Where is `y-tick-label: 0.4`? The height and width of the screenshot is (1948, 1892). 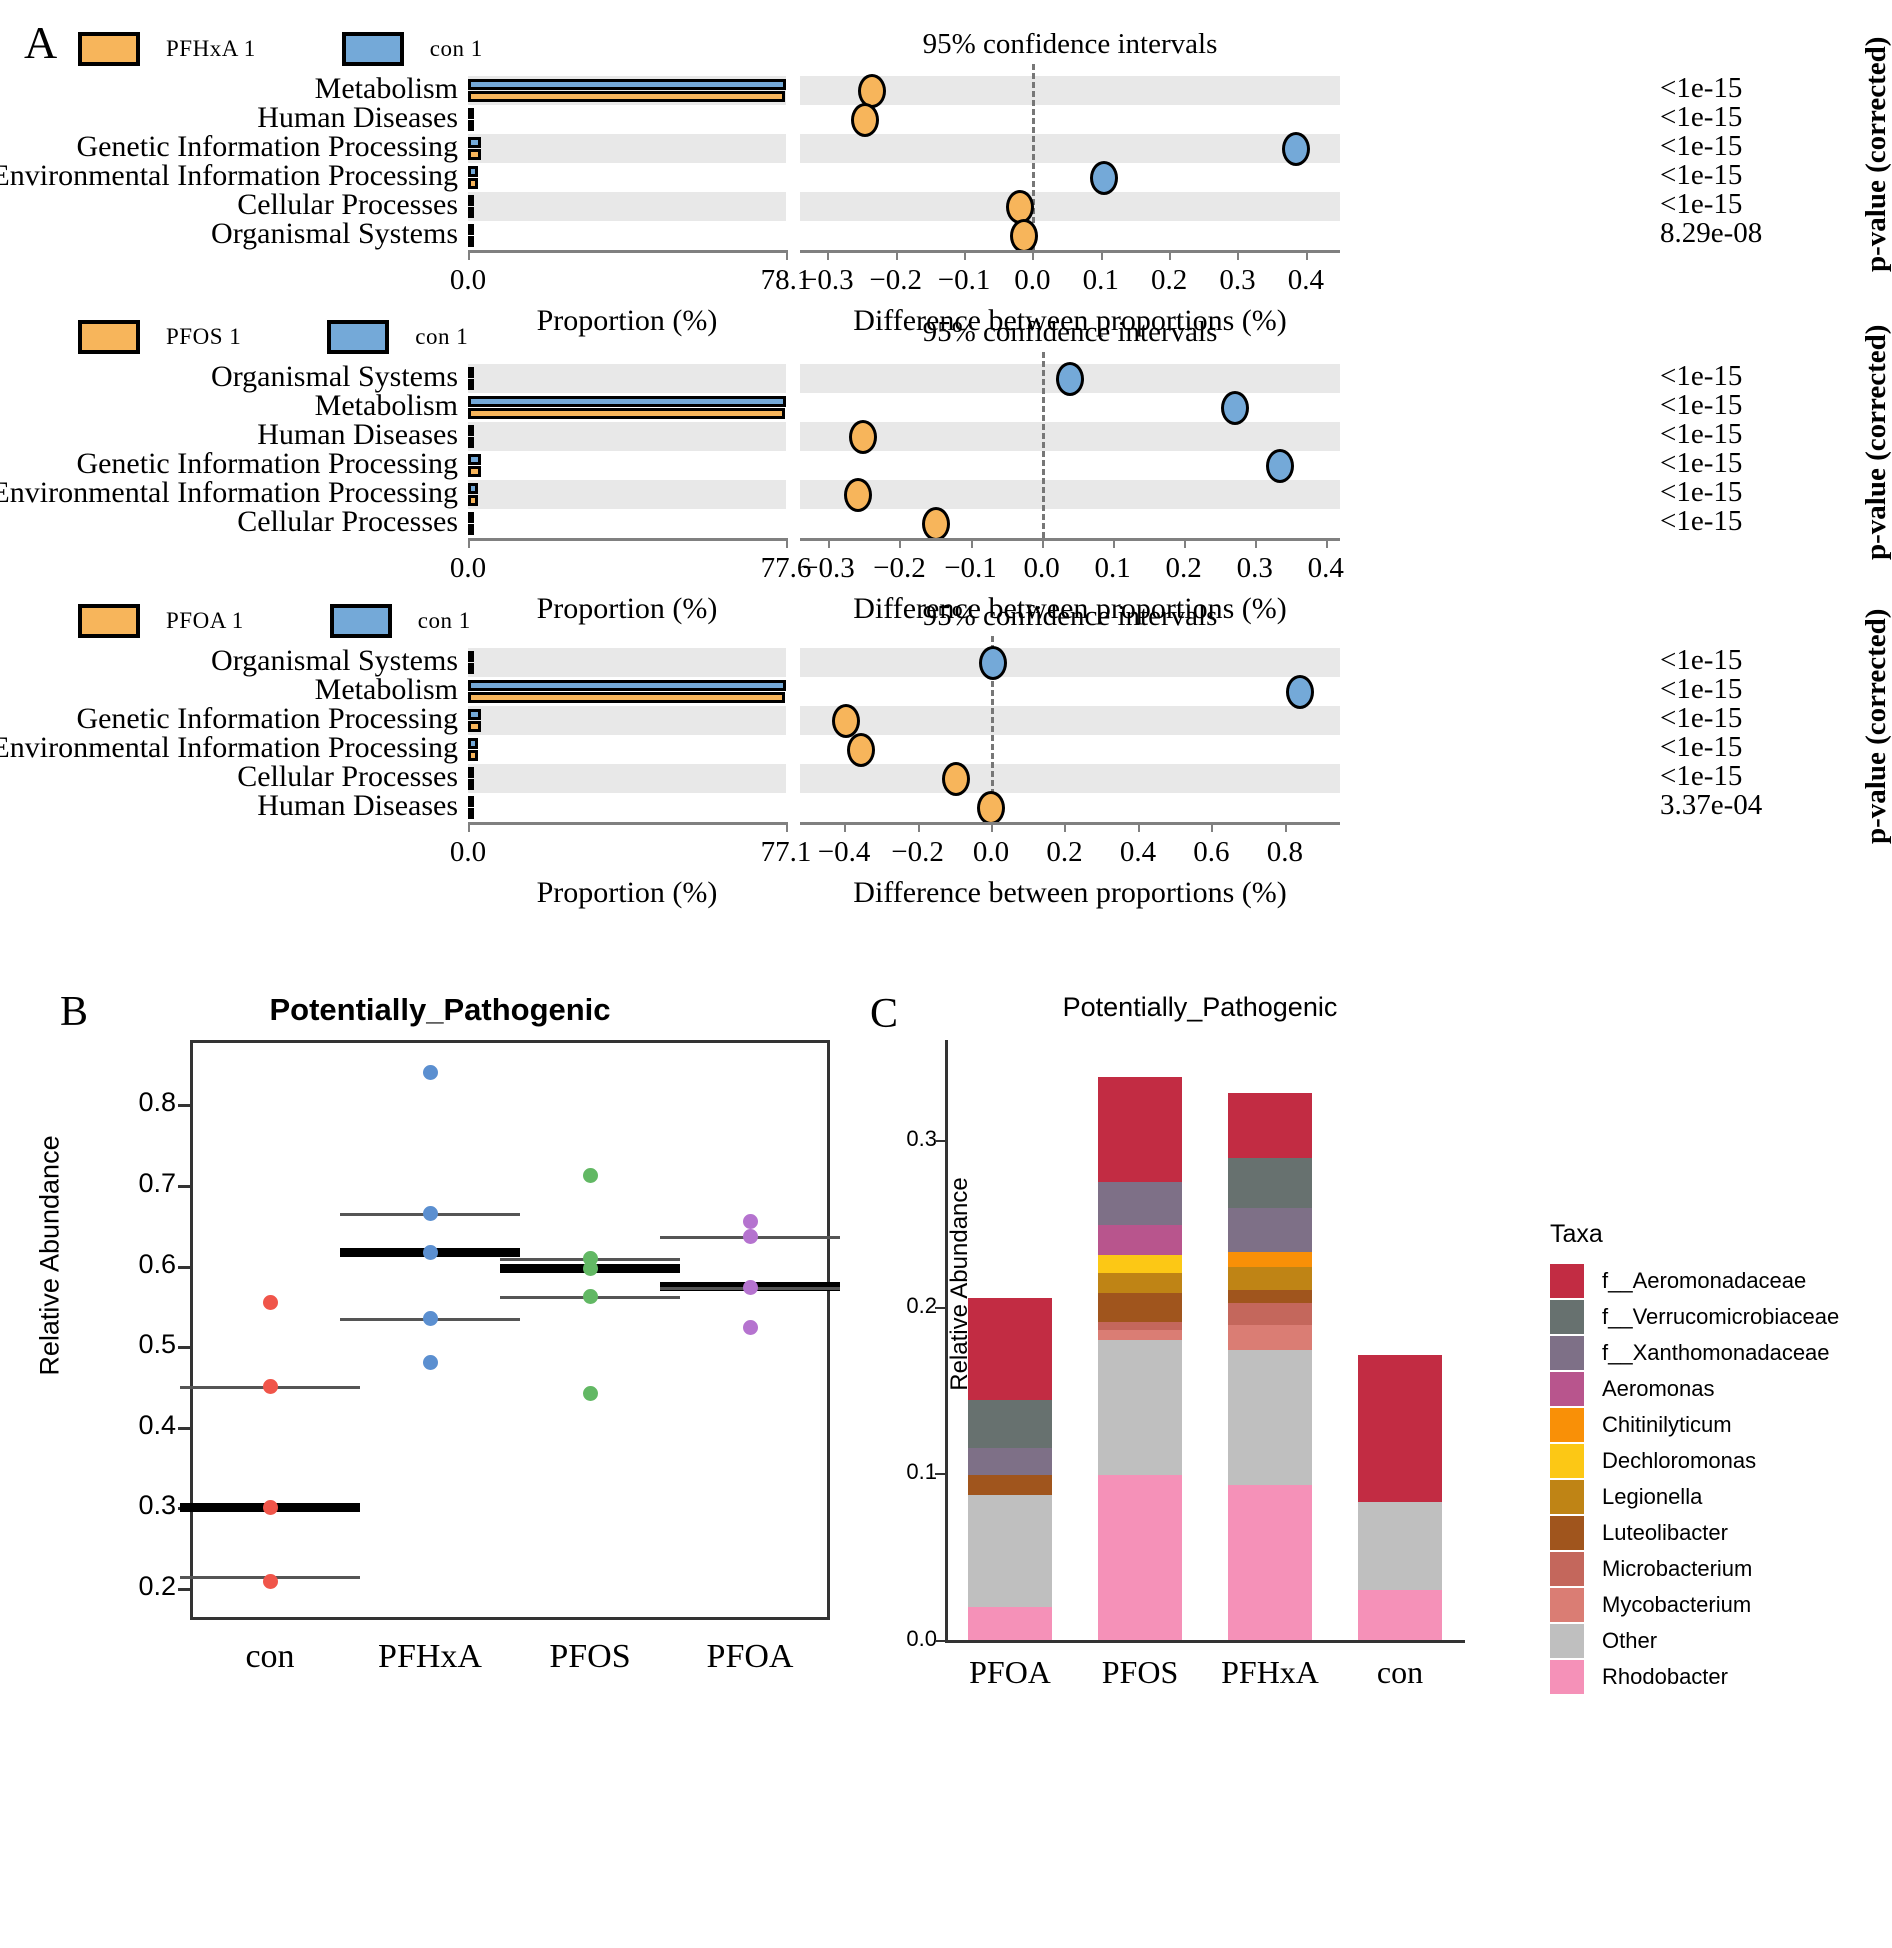
y-tick-label: 0.4 is located at coordinates (157, 1424).